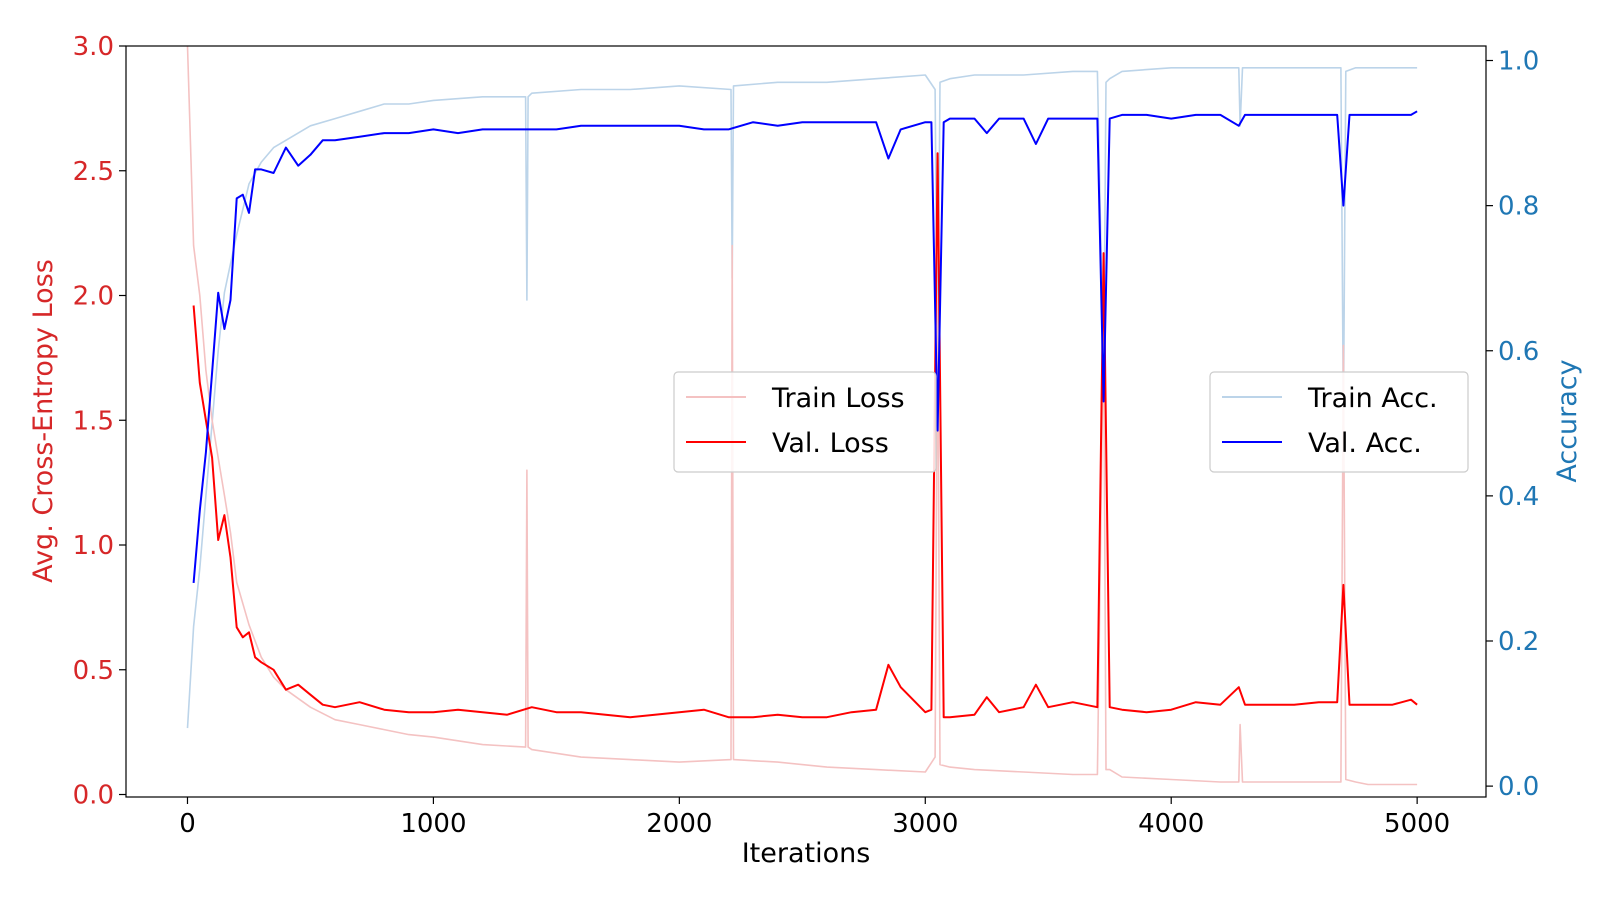 The image size is (1600, 904). Describe the element at coordinates (1518, 62) in the screenshot. I see `y-right-tick-label: 1.0` at that location.